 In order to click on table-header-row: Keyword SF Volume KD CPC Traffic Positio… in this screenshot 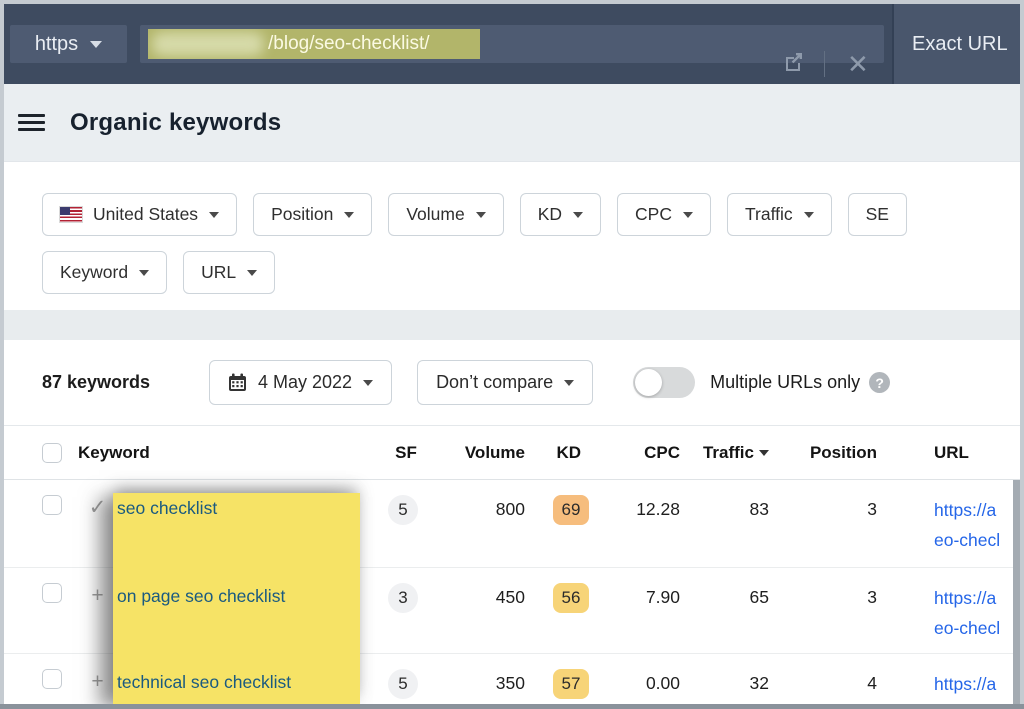, I will do `click(512, 453)`.